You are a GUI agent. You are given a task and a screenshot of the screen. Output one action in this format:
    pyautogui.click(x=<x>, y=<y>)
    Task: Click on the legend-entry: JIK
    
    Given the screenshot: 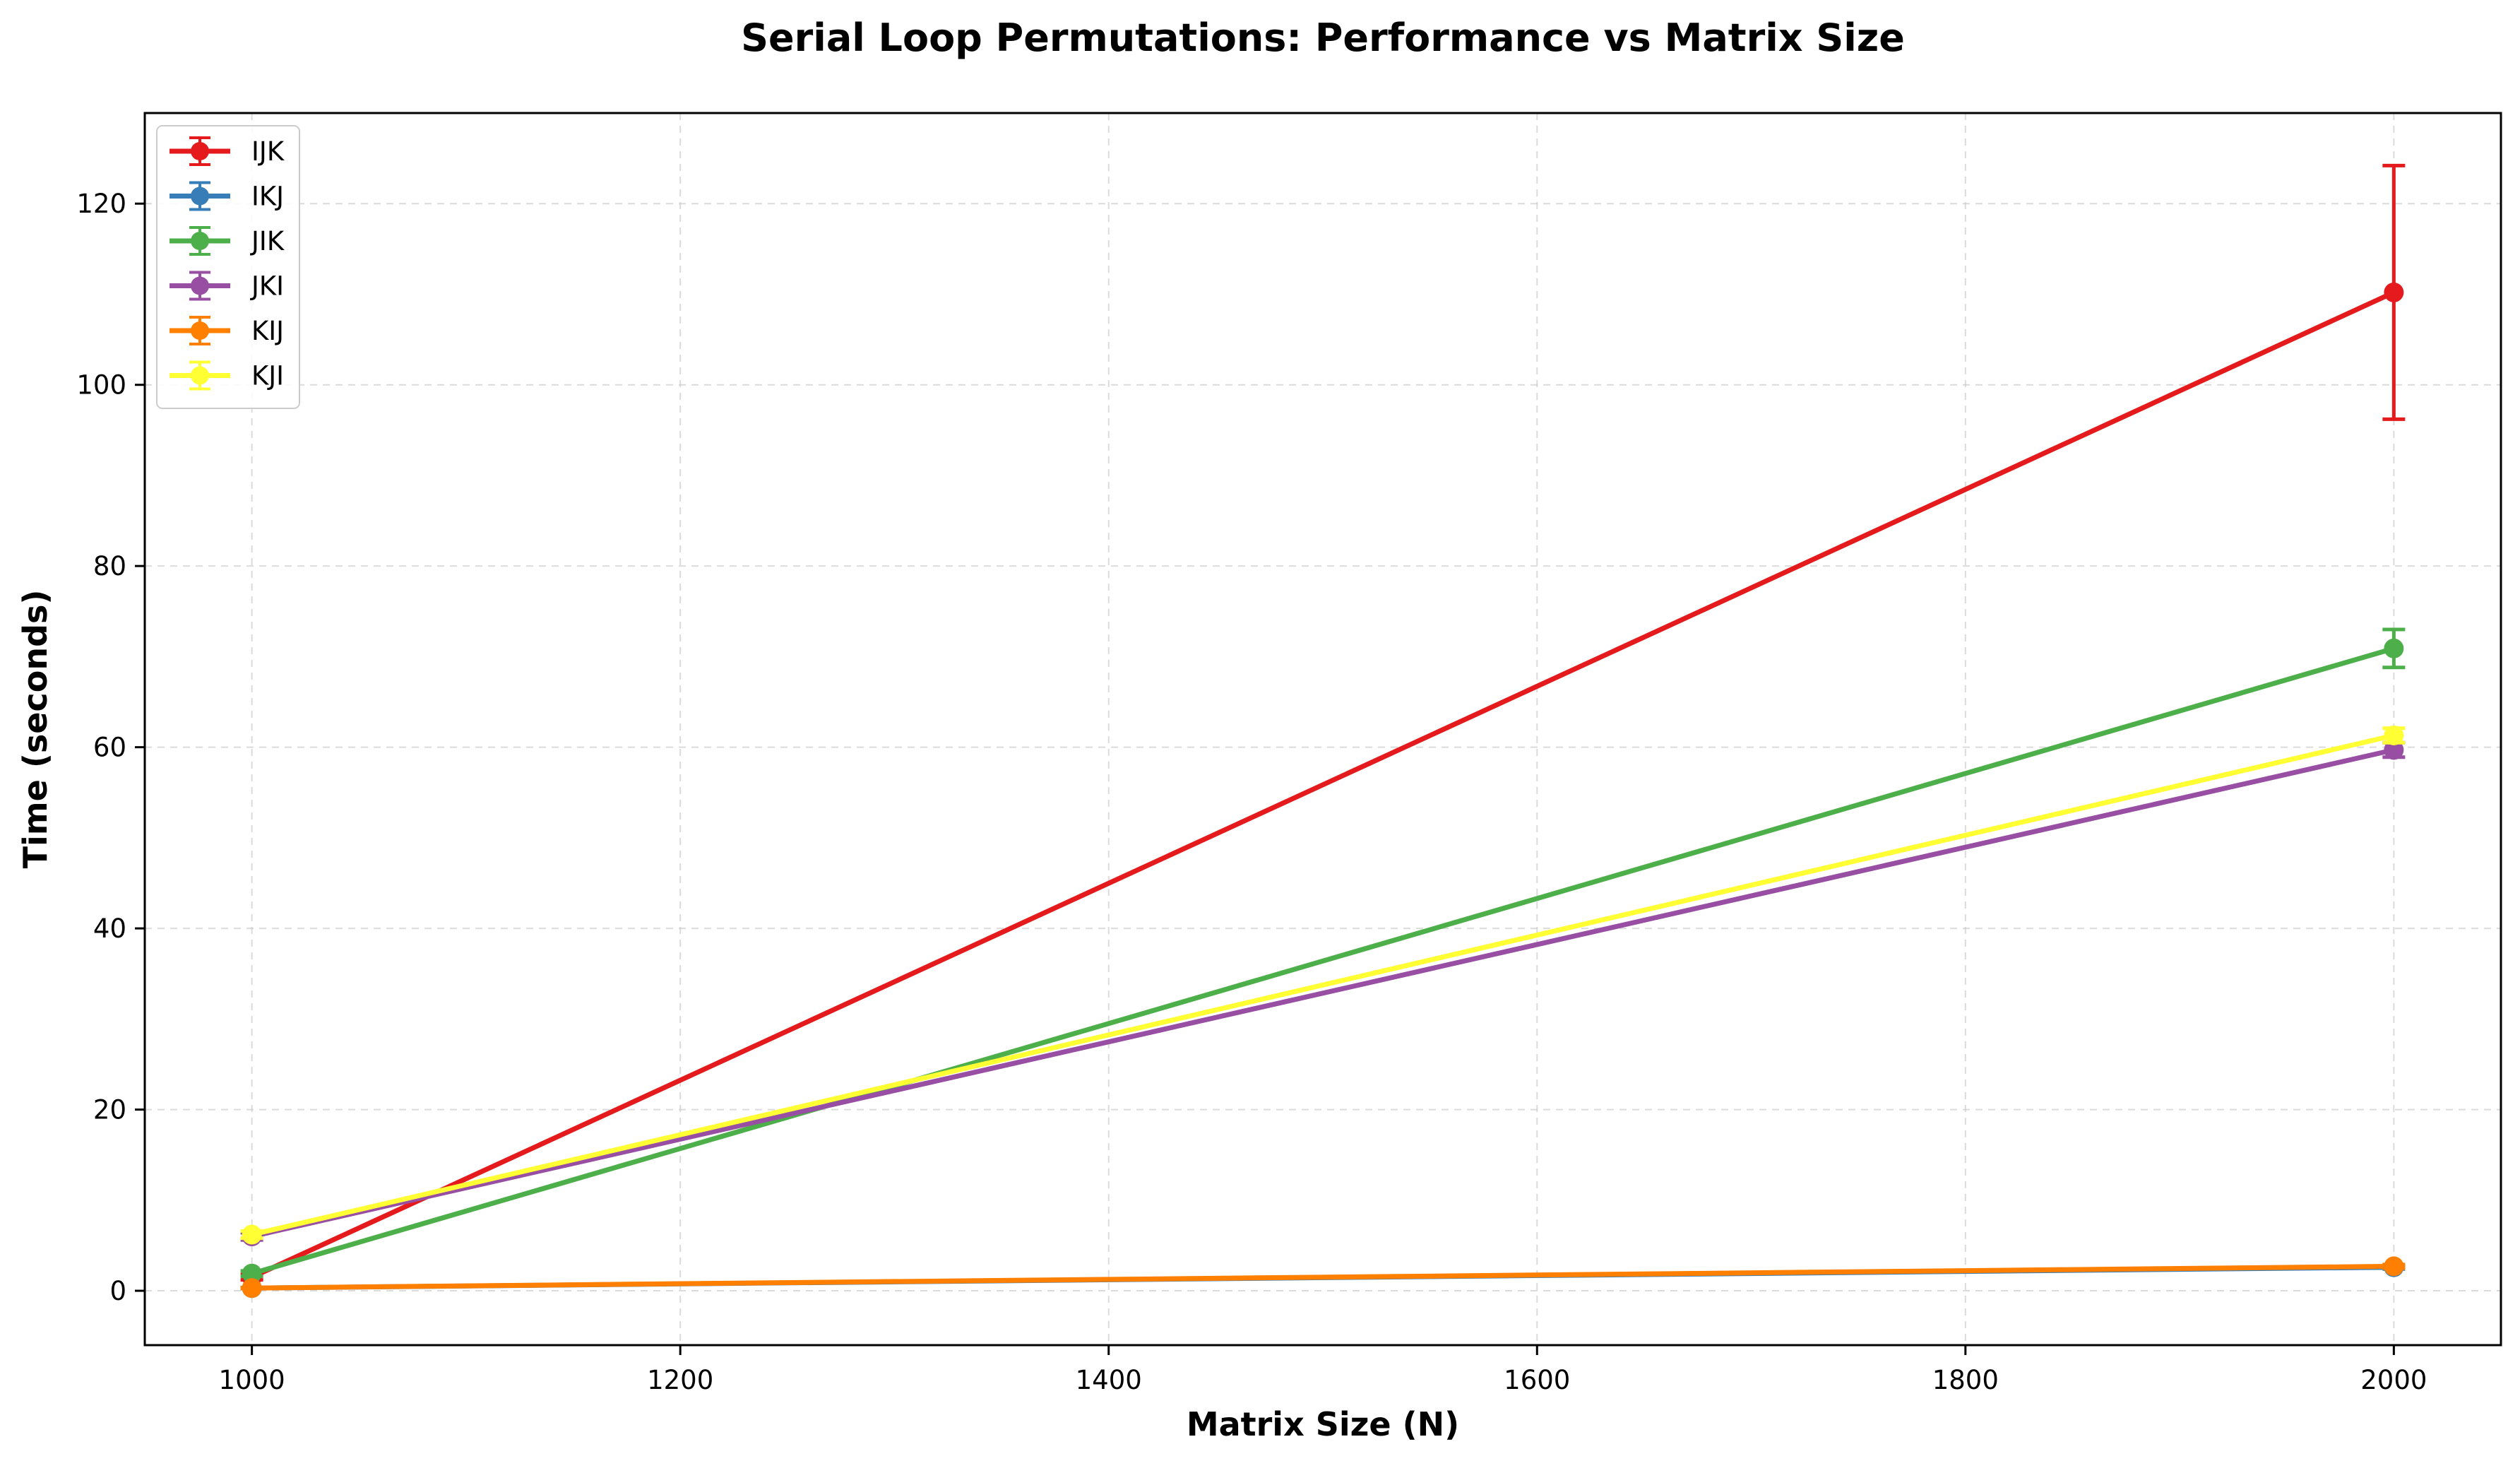 What is the action you would take?
    pyautogui.click(x=228, y=241)
    